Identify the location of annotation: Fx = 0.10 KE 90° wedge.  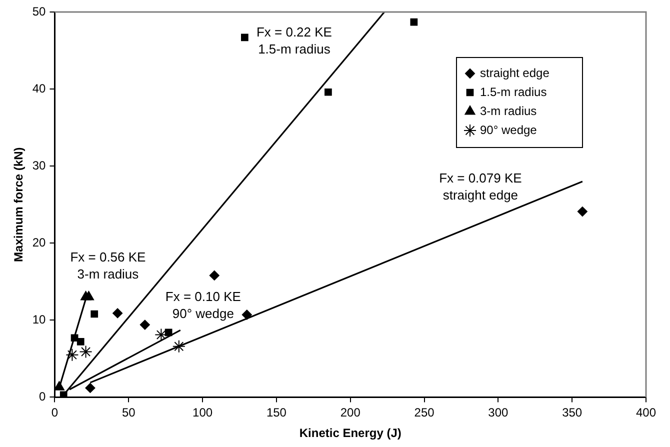
(203, 304).